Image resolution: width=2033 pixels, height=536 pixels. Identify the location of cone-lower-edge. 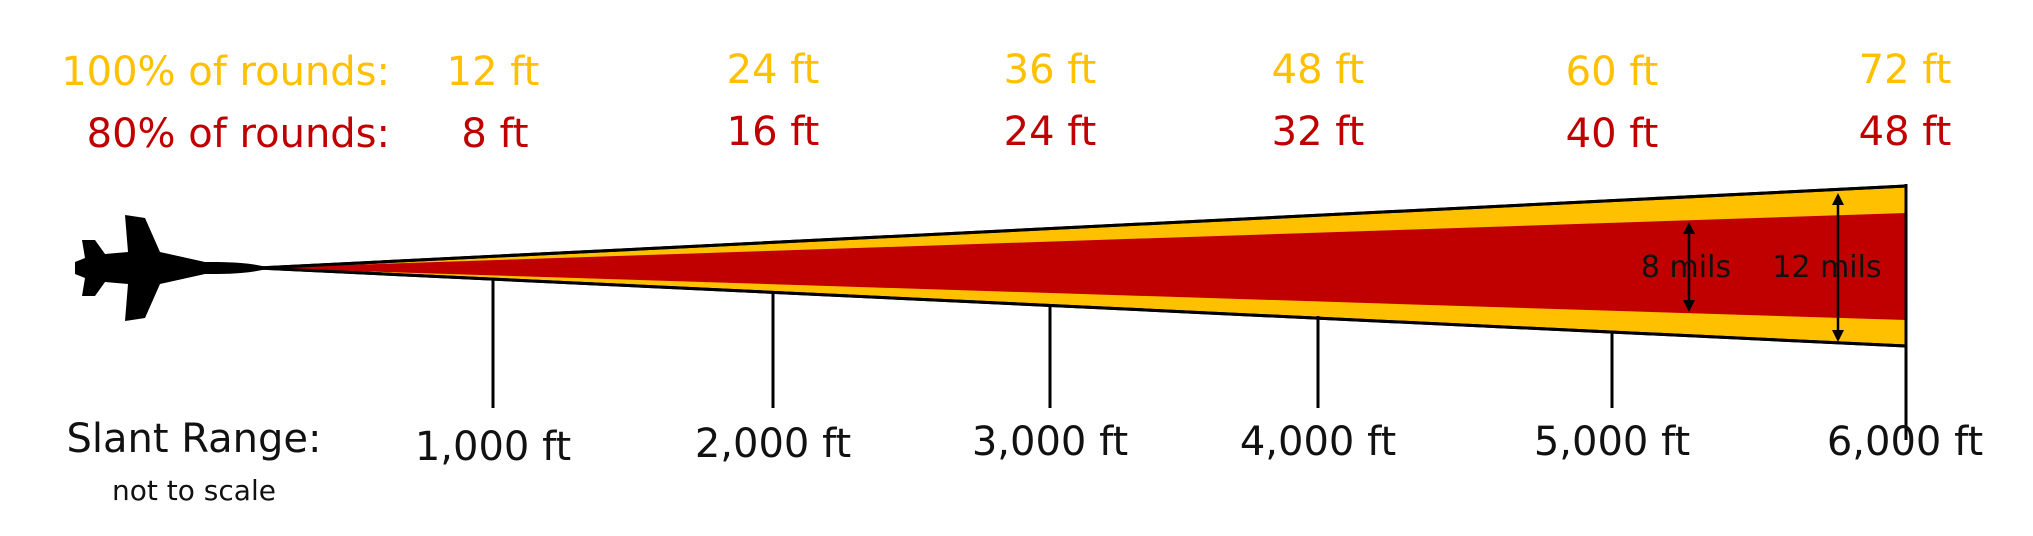
(1082, 307).